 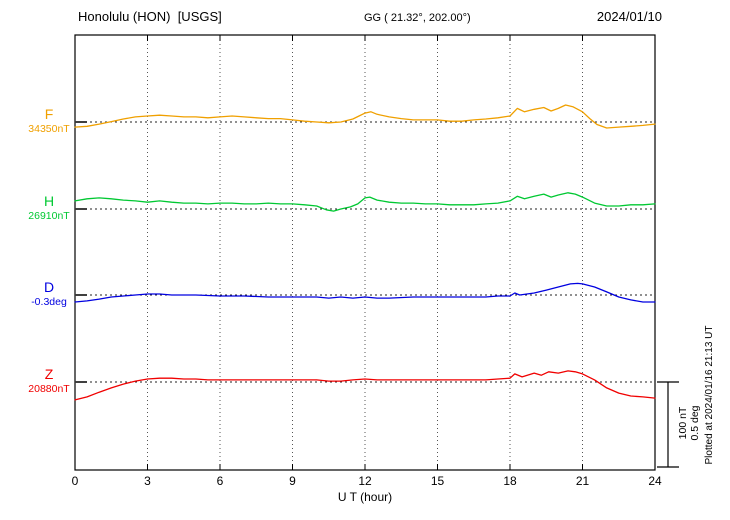 I want to click on x-tick-label: 21, so click(x=582, y=481).